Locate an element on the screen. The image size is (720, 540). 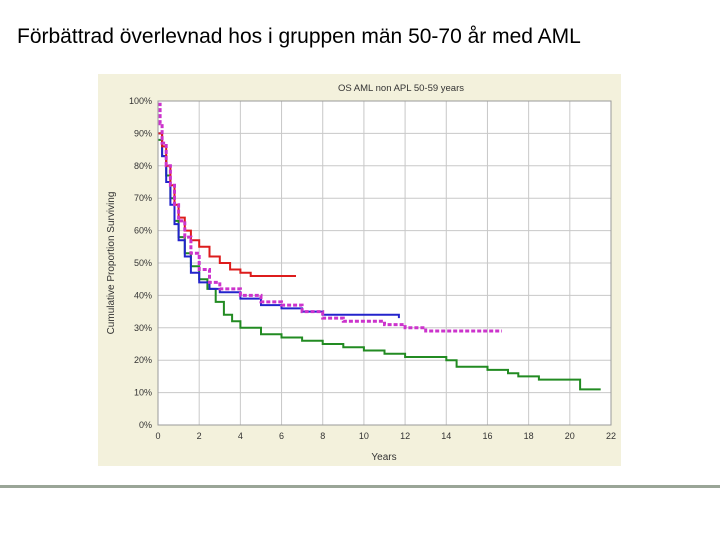
y-tick-label: 40% is located at coordinates (143, 295).